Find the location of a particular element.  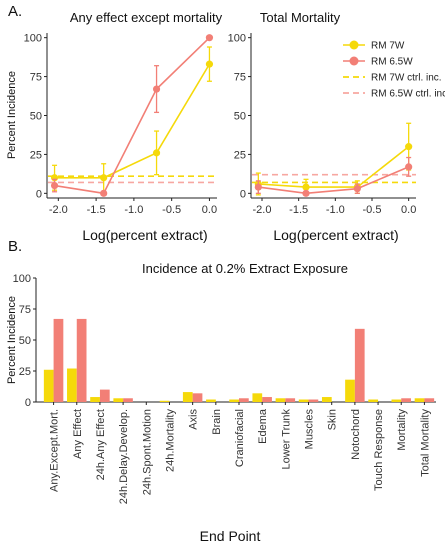

chart-b-x-tick-label: Notochord is located at coordinates (356, 434).